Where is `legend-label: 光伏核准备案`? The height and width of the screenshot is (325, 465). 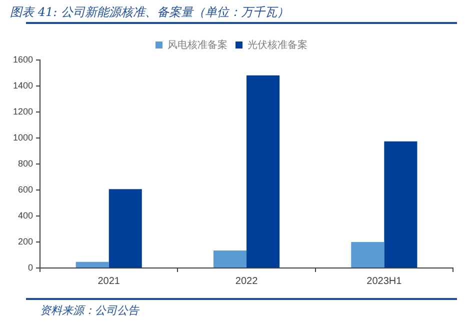
legend-label: 光伏核准备案 is located at coordinates (278, 44).